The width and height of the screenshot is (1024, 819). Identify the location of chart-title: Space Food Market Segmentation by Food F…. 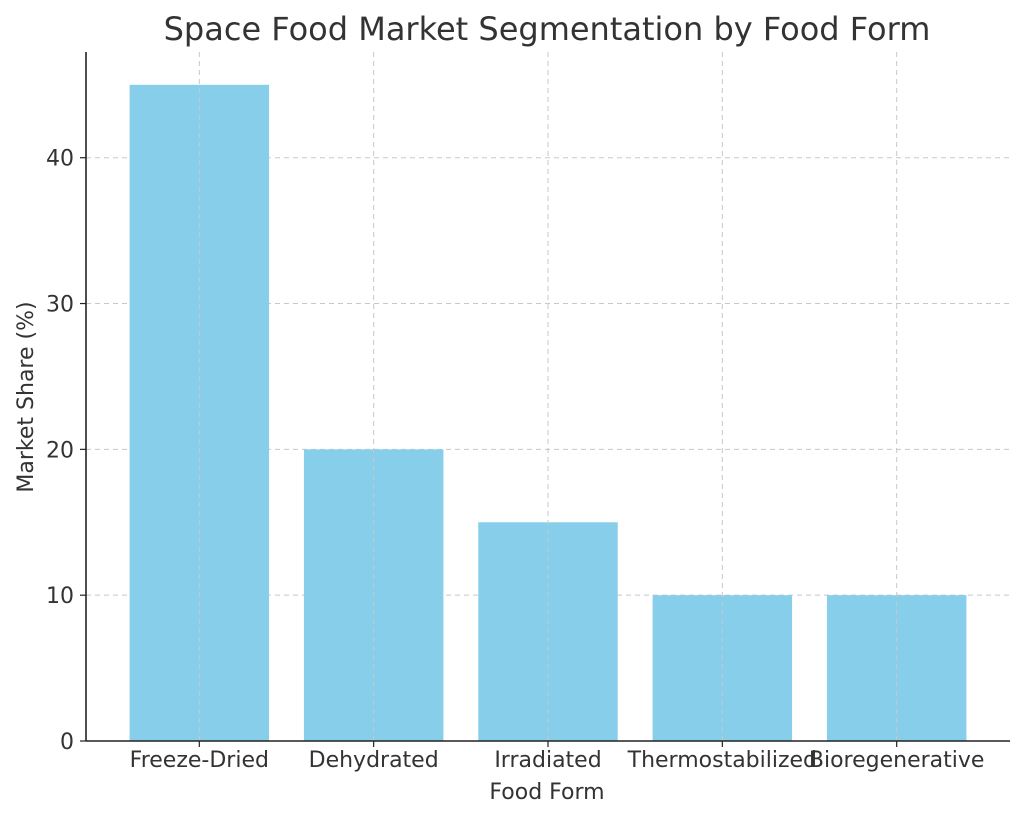
(547, 29).